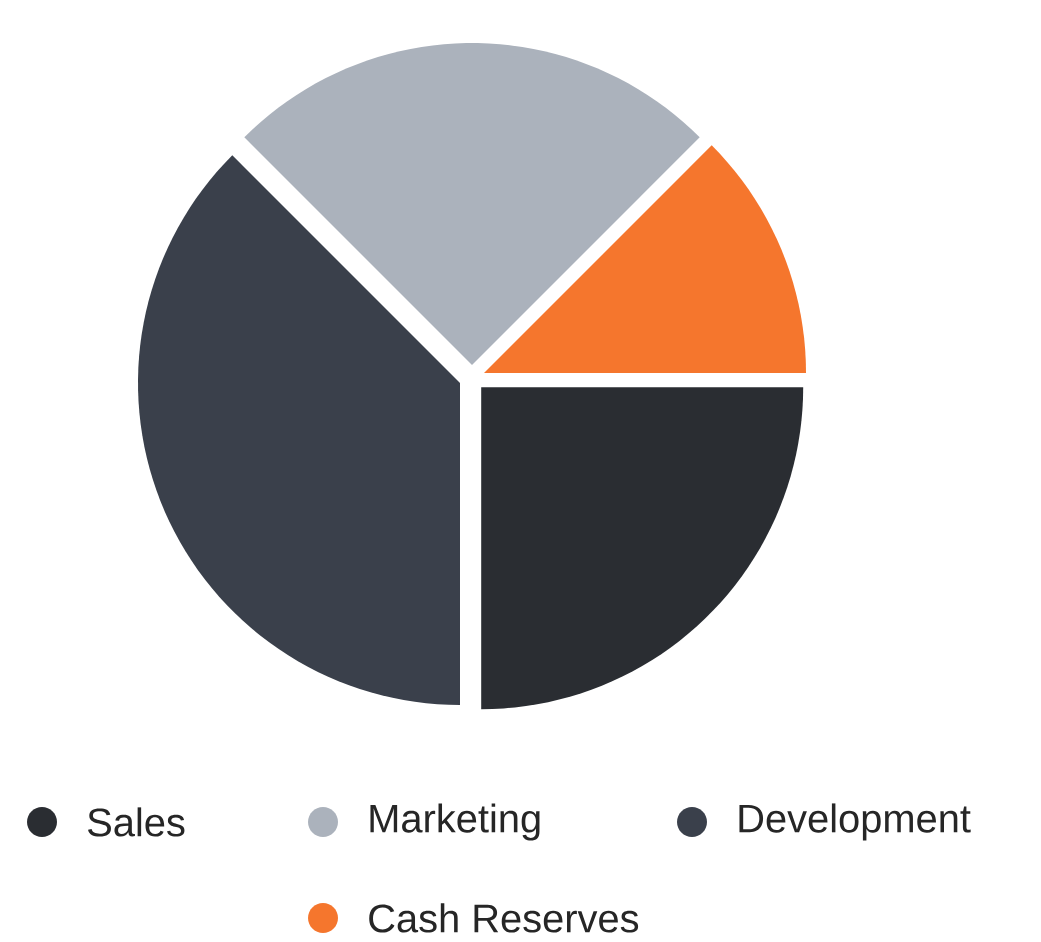  What do you see at coordinates (504, 918) in the screenshot?
I see `legend-label: Cash Reserves` at bounding box center [504, 918].